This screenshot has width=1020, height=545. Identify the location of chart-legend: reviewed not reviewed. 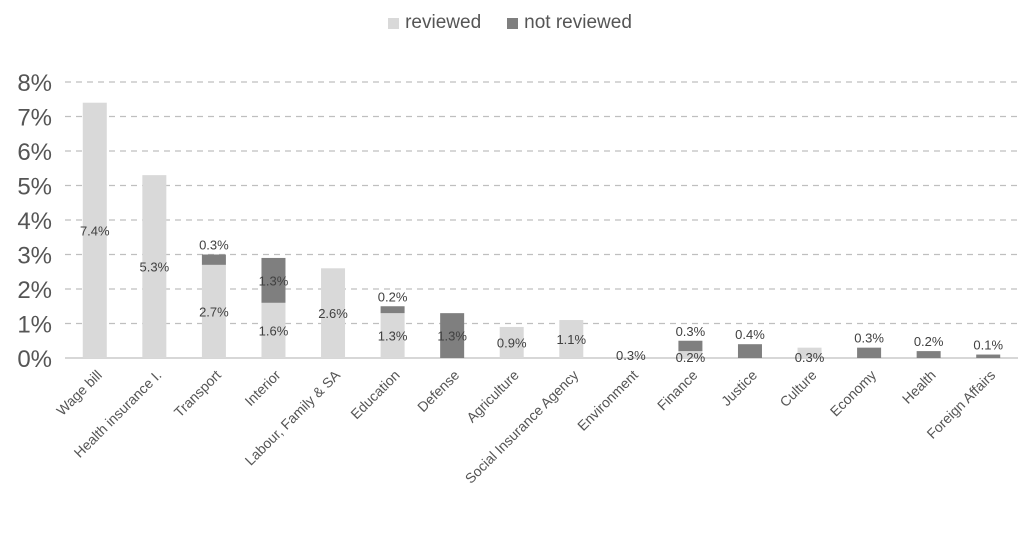
(510, 23).